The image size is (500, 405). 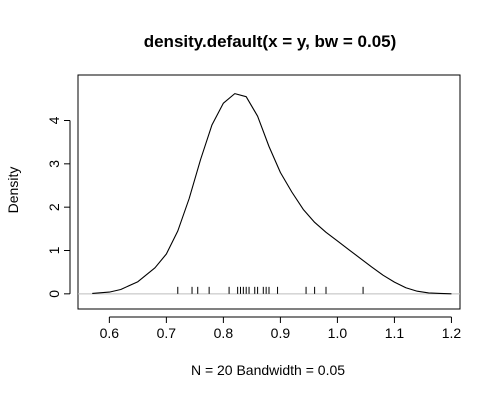 What do you see at coordinates (452, 333) in the screenshot?
I see `x-tick-label: 1.2` at bounding box center [452, 333].